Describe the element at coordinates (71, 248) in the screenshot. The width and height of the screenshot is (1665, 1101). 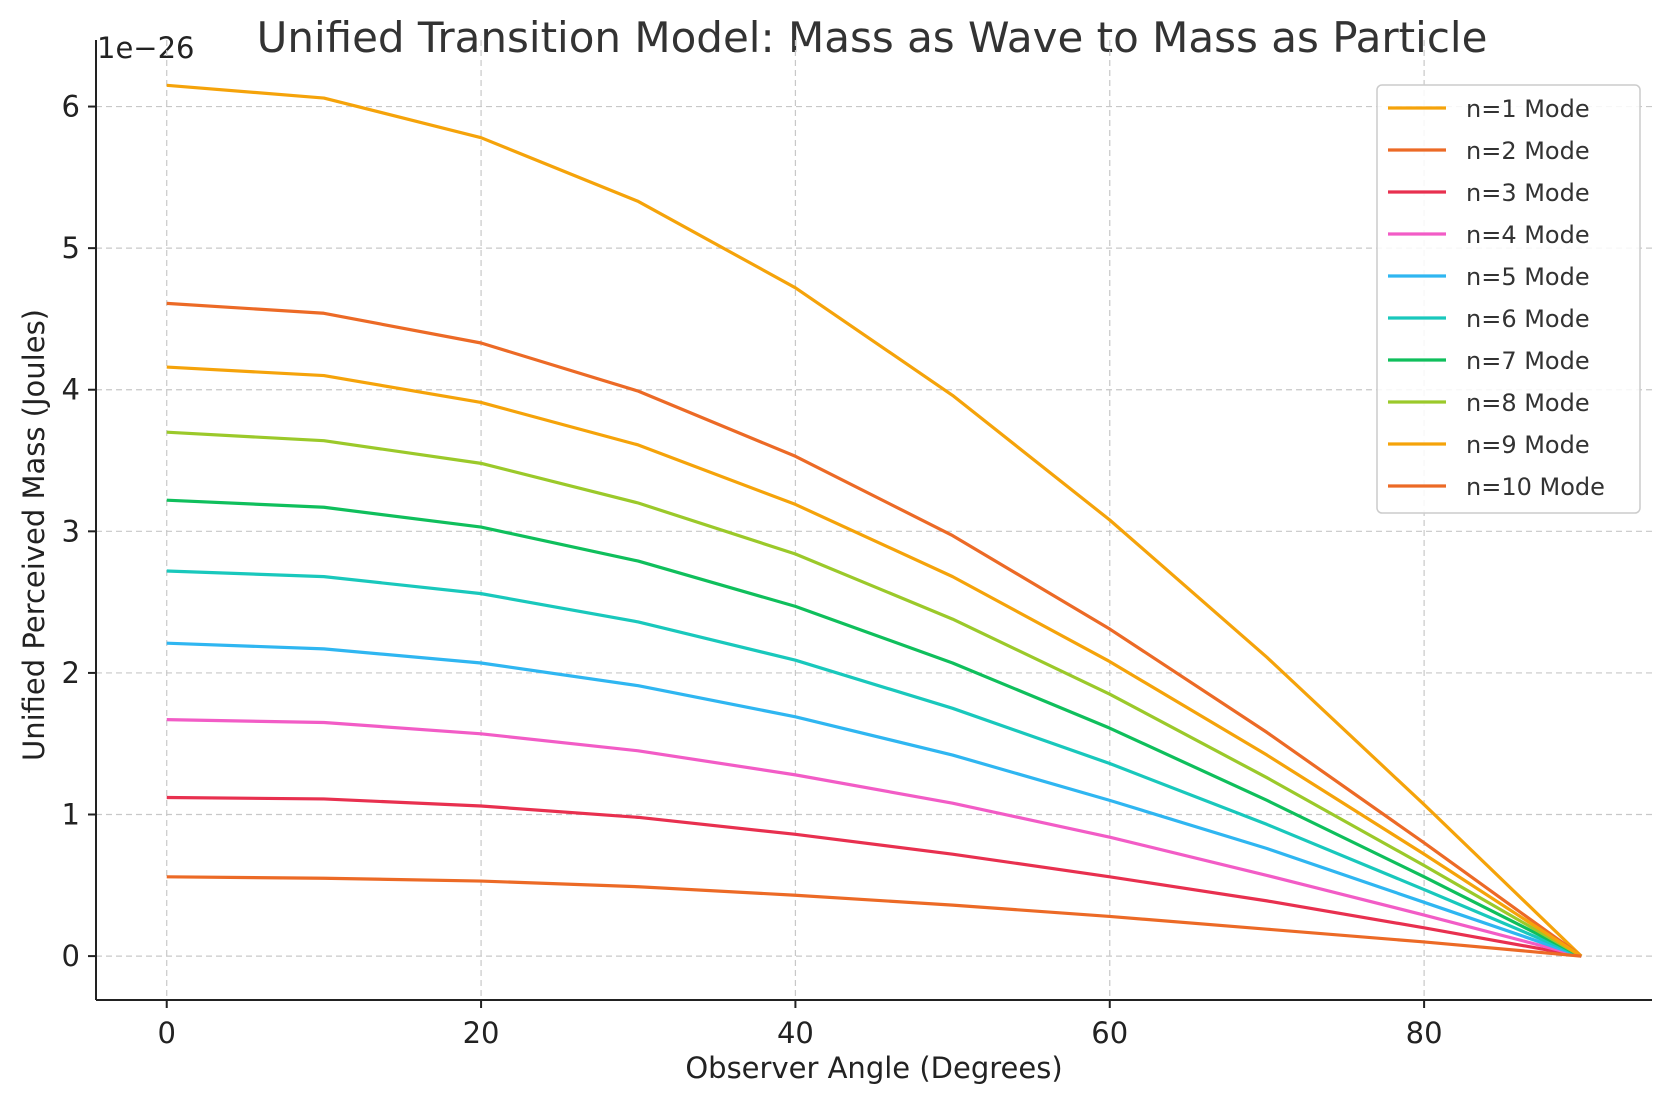
I see `y-tick-label: 5` at that location.